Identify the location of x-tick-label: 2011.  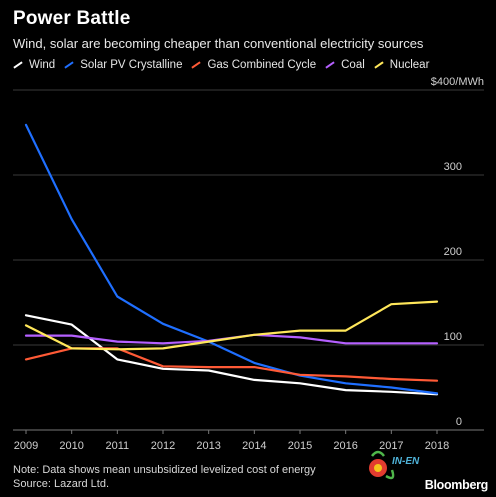
(118, 446).